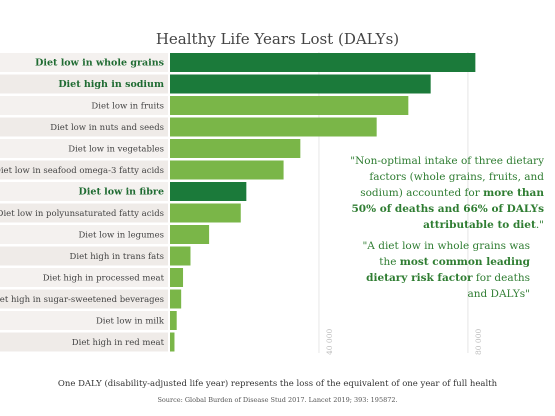 This screenshot has width=555, height=416. Describe the element at coordinates (446, 254) in the screenshot. I see `quote2-text: "A diet low in whole grains was the` at that location.